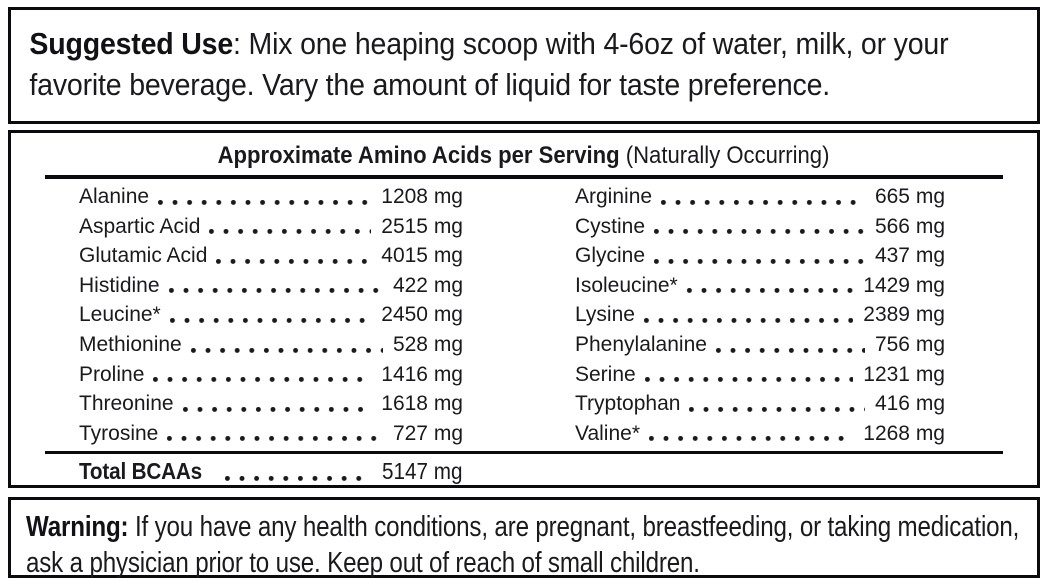  I want to click on amino-row: Alanine 1208 mg, so click(271, 197).